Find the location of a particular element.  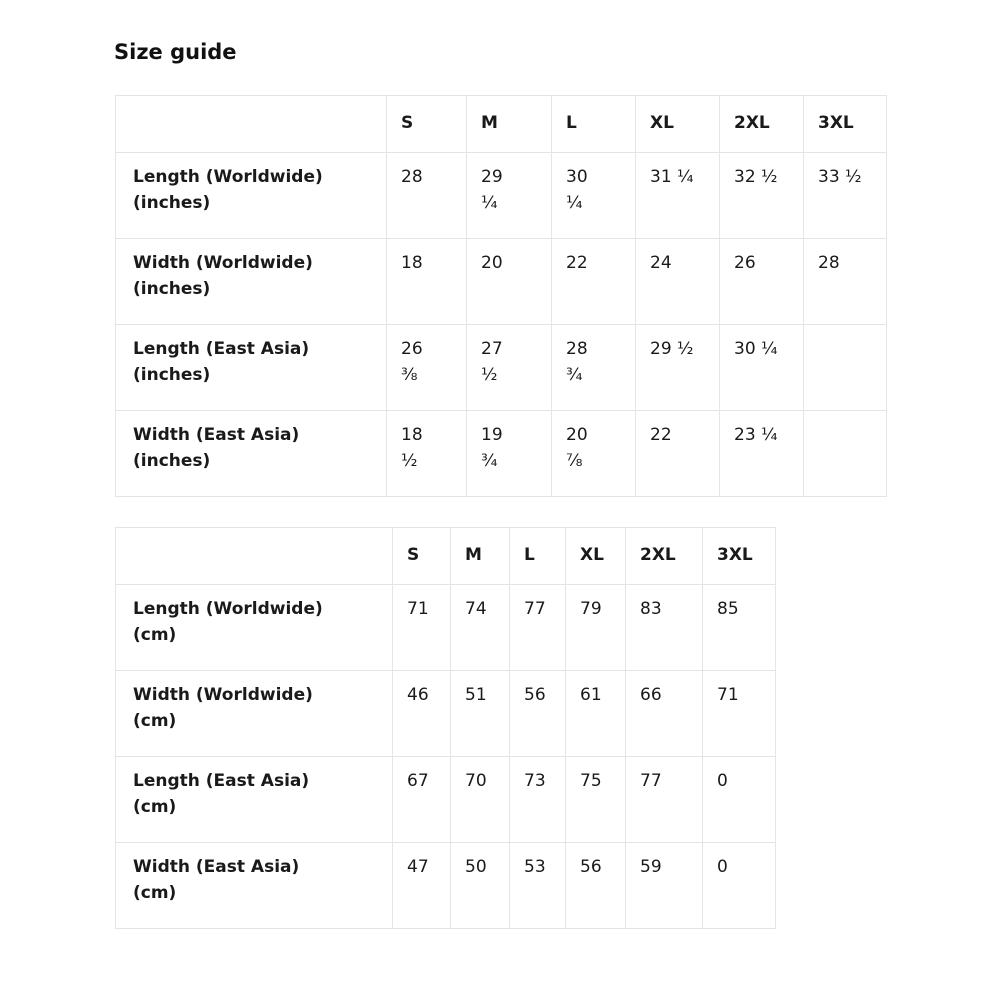

table-row: Length (Worldwide) (cm) 71 74 77 79 83 85 is located at coordinates (445, 627).